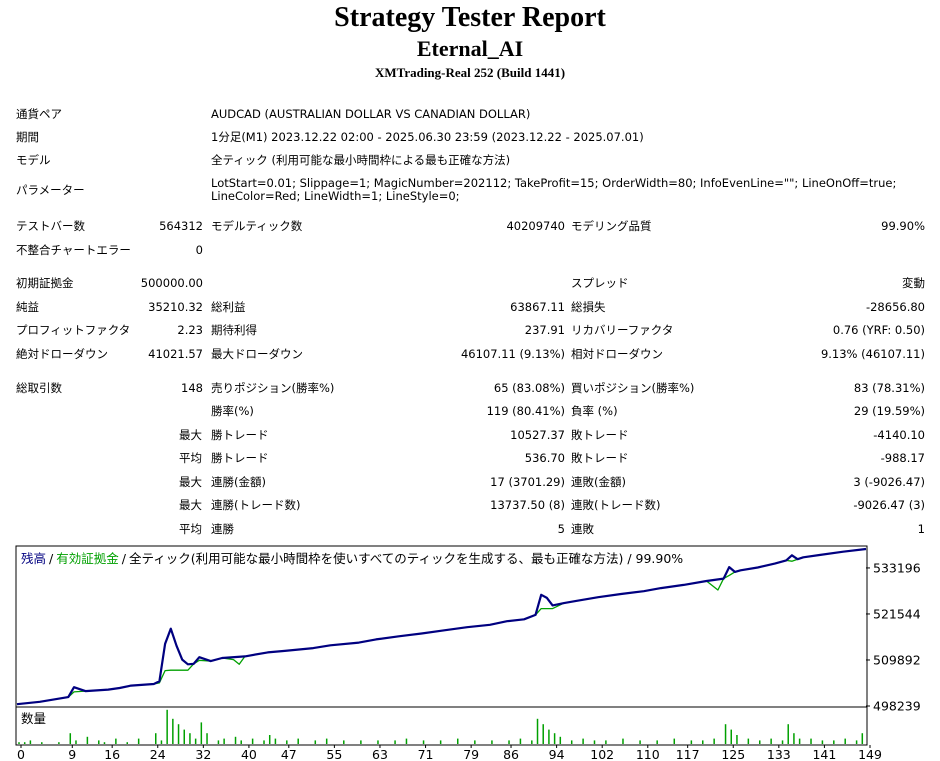 The width and height of the screenshot is (940, 761). I want to click on rel-drawdown-label: 相対ドローダウン, so click(617, 354).